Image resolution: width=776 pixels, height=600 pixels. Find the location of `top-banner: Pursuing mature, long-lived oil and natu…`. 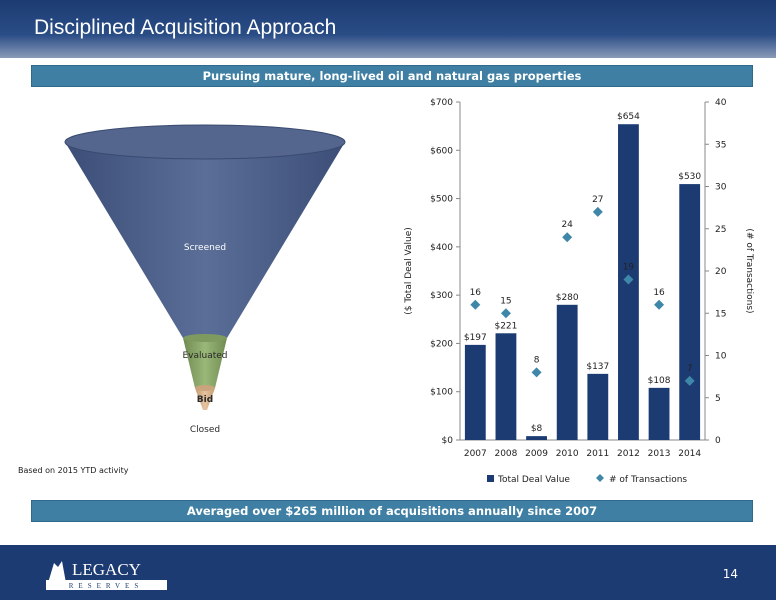

top-banner: Pursuing mature, long-lived oil and natu… is located at coordinates (392, 76).